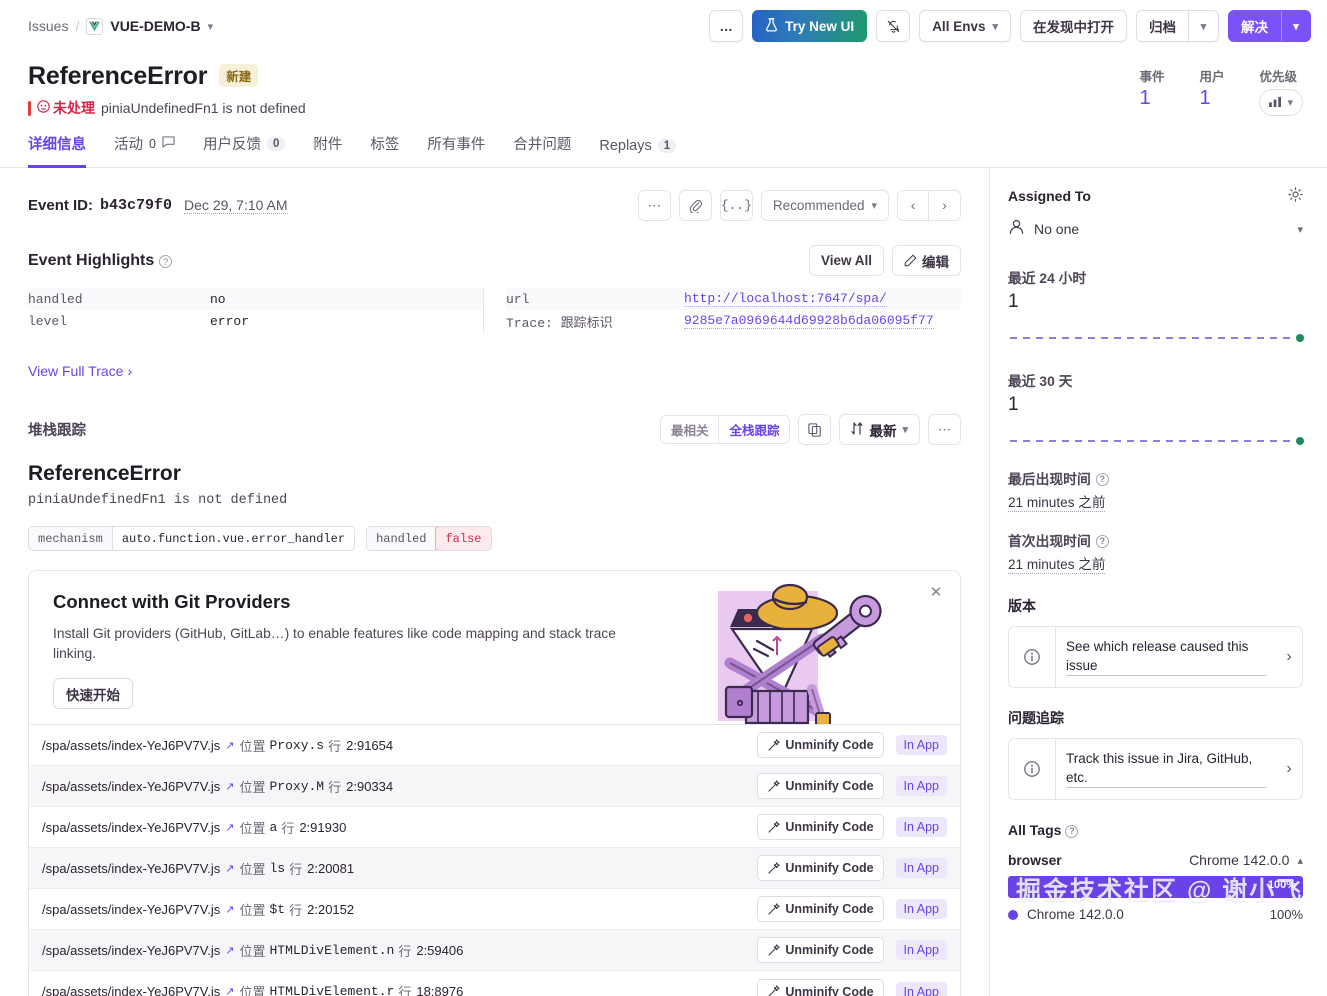 This screenshot has height=996, width=1327. What do you see at coordinates (1300, 860) in the screenshot?
I see `chevron-up-icon: ▴` at bounding box center [1300, 860].